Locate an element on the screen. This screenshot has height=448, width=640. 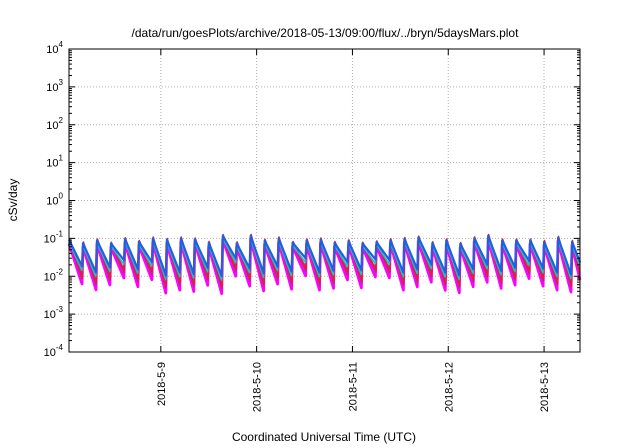
x-axis-label: Coordinated Universal Time (UTC) is located at coordinates (324, 437).